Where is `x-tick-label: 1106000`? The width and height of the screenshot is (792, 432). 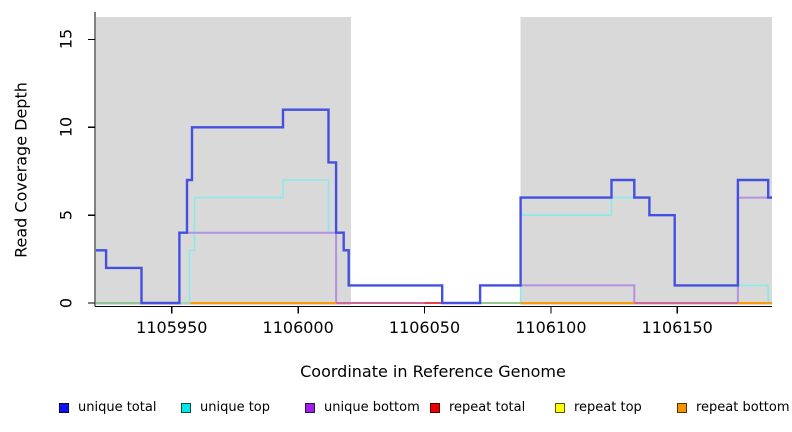 x-tick-label: 1106000 is located at coordinates (298, 327).